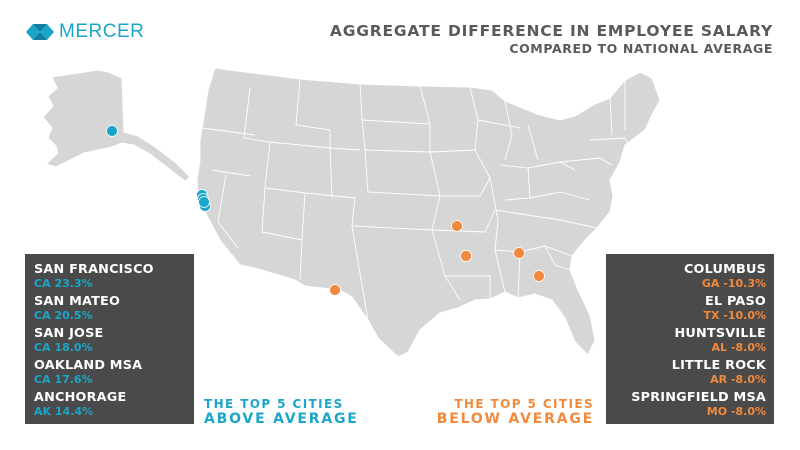 The width and height of the screenshot is (800, 450). I want to click on page-subtitle: COMPARED TO NATIONAL AVERAGE, so click(641, 48).